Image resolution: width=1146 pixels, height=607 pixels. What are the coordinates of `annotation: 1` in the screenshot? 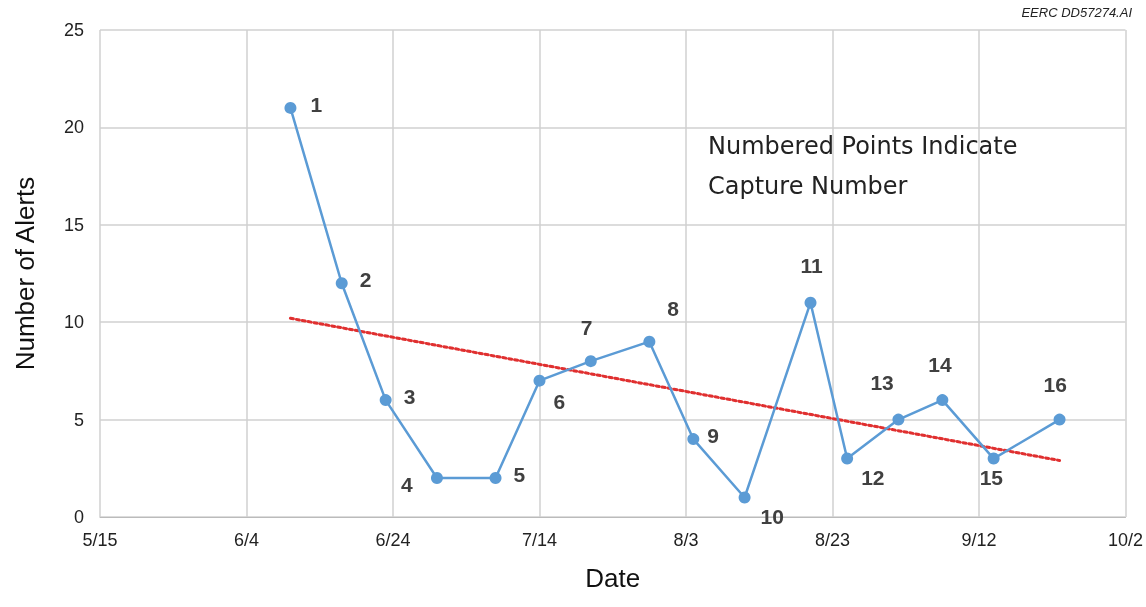 It's located at (316, 104).